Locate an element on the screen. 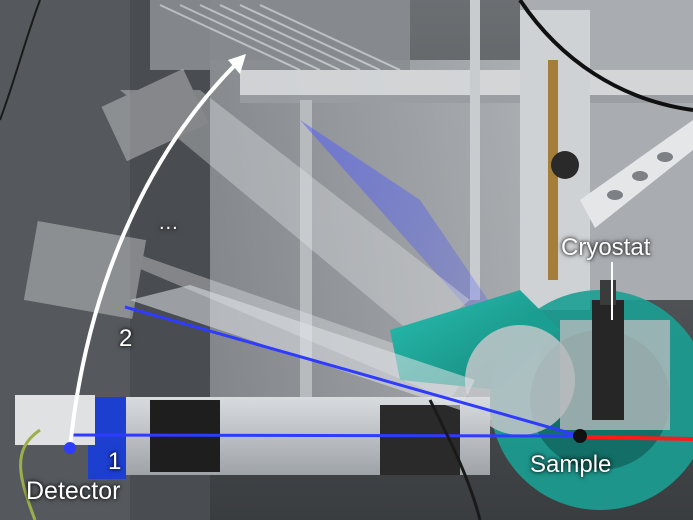 The width and height of the screenshot is (693, 520). beam-position-one is located at coordinates (325, 435).